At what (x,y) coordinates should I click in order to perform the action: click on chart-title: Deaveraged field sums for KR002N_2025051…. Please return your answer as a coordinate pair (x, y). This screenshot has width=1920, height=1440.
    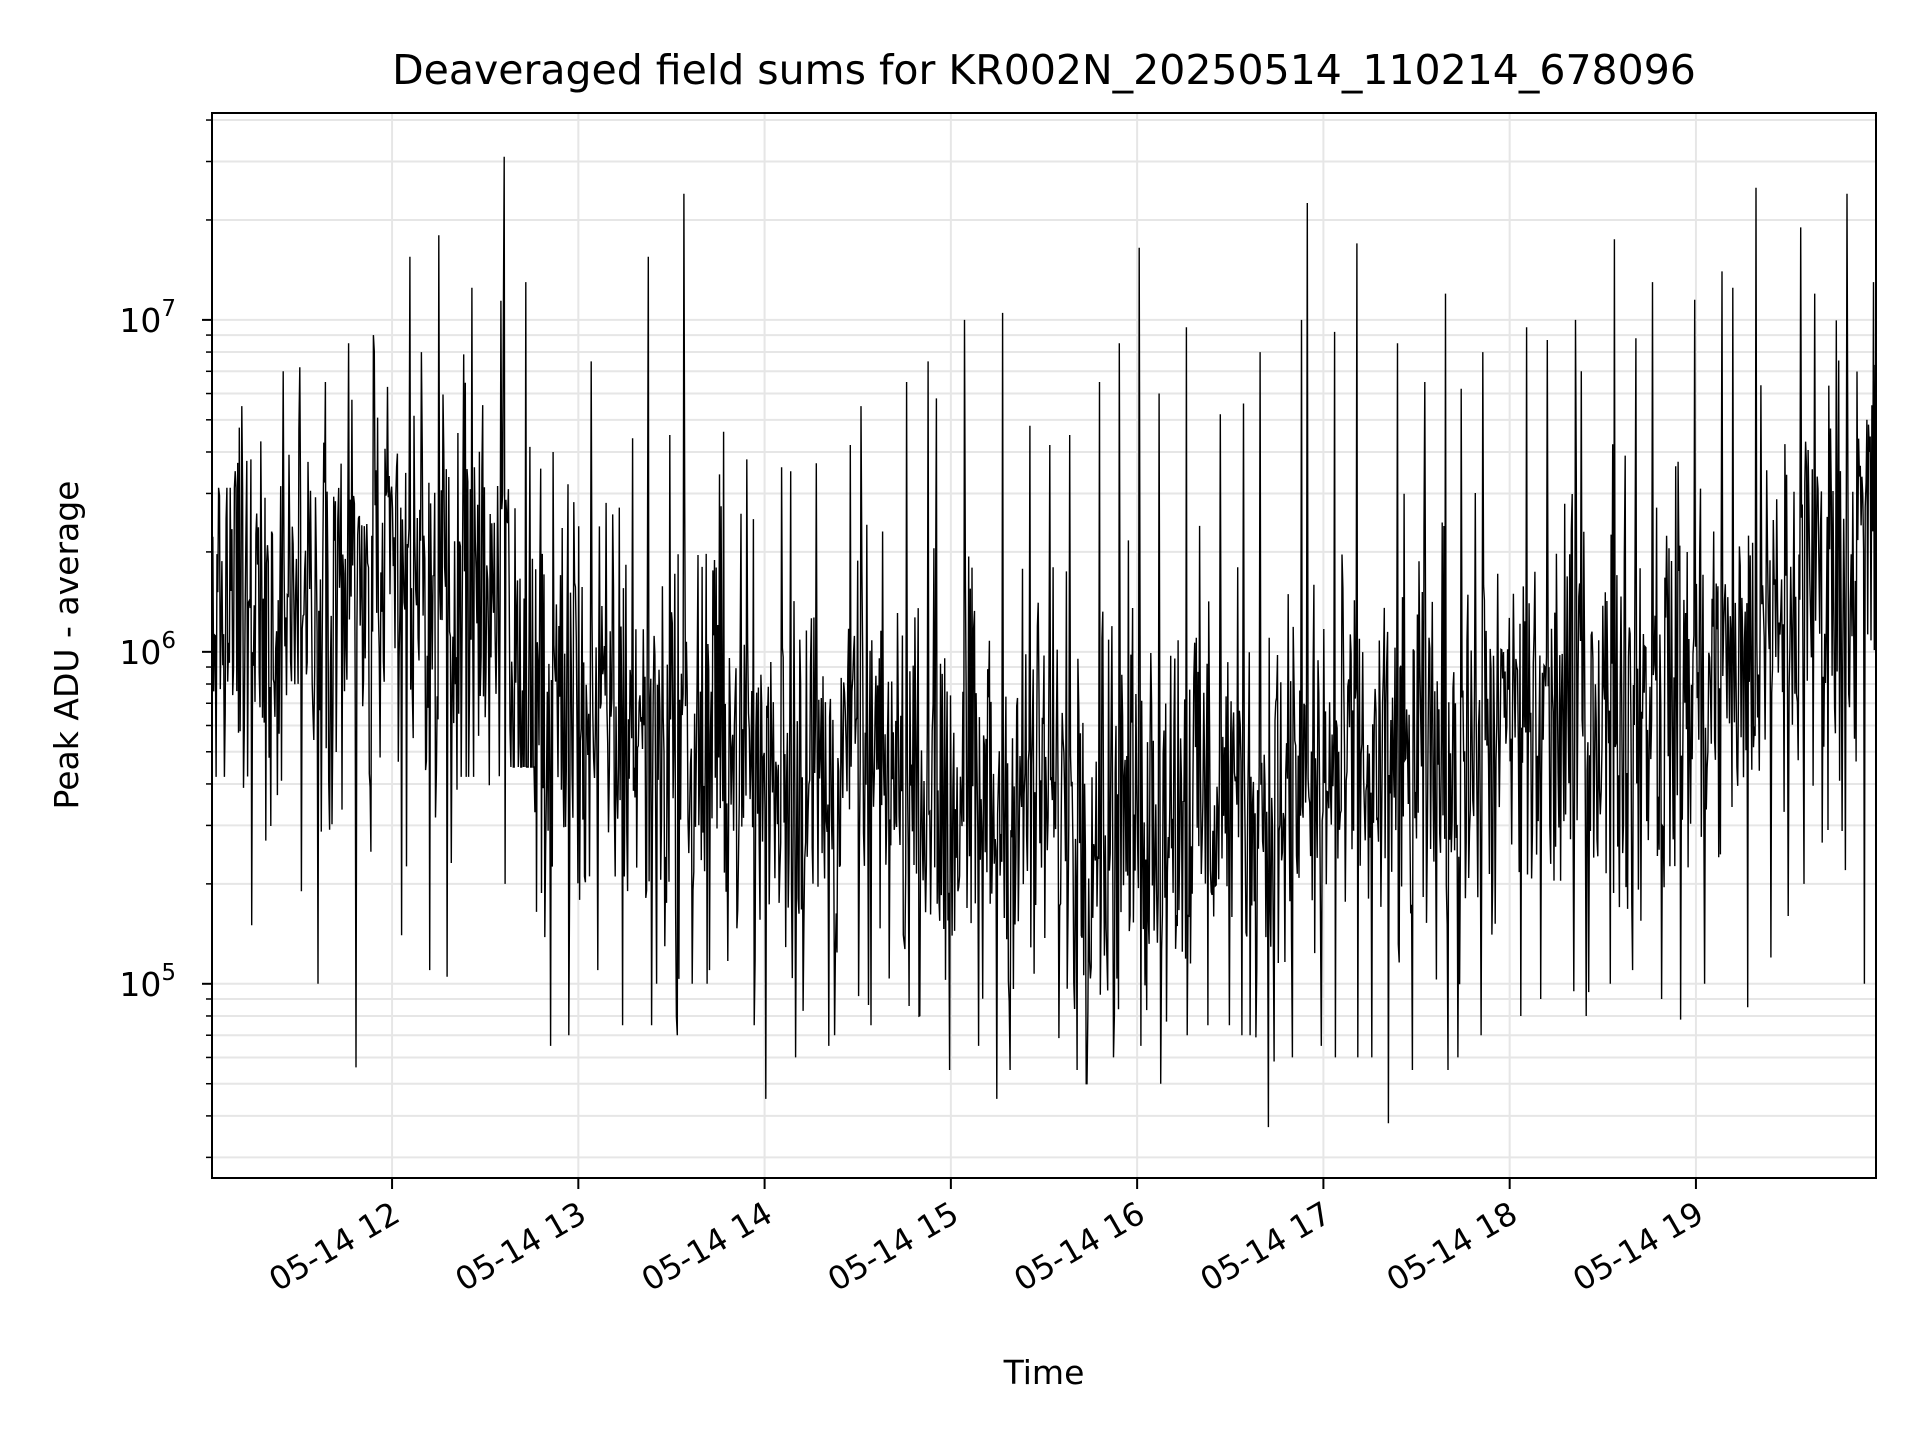
    Looking at the image, I should click on (1044, 70).